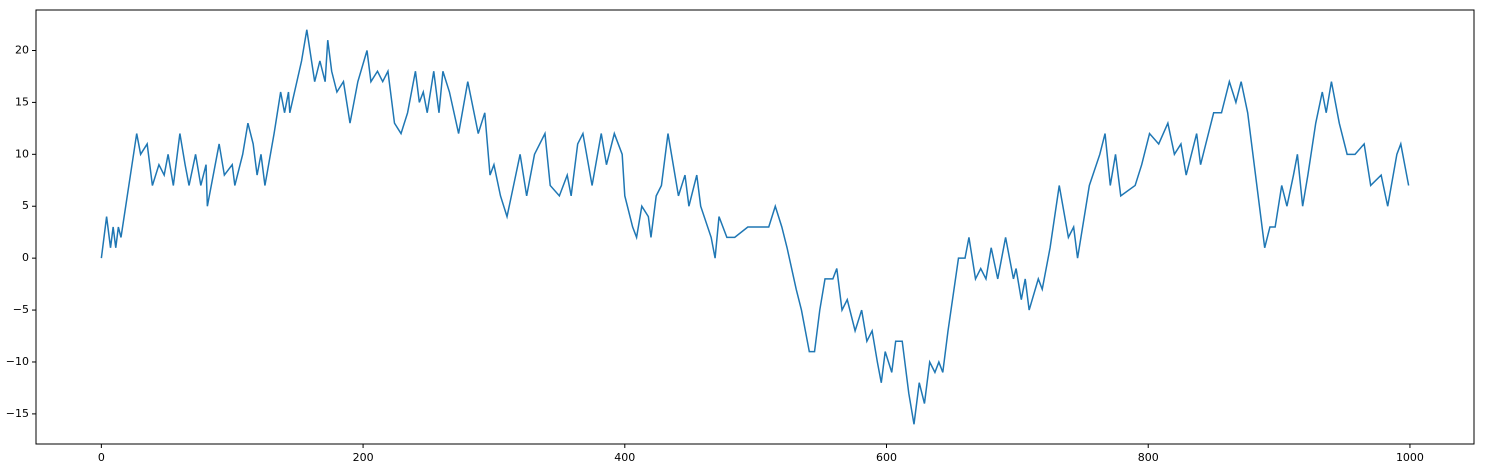 This screenshot has height=473, width=1496. Describe the element at coordinates (624, 457) in the screenshot. I see `x-tick-label: 400` at that location.